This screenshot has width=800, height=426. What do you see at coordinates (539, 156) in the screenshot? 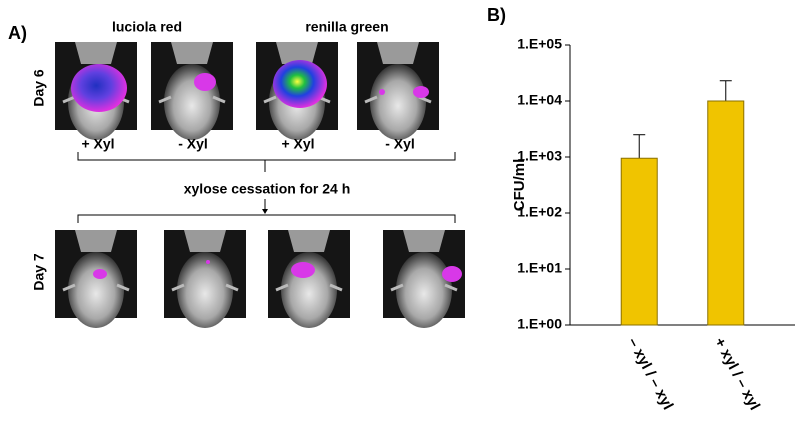
I see `y-tick-label: 1.E+03` at bounding box center [539, 156].